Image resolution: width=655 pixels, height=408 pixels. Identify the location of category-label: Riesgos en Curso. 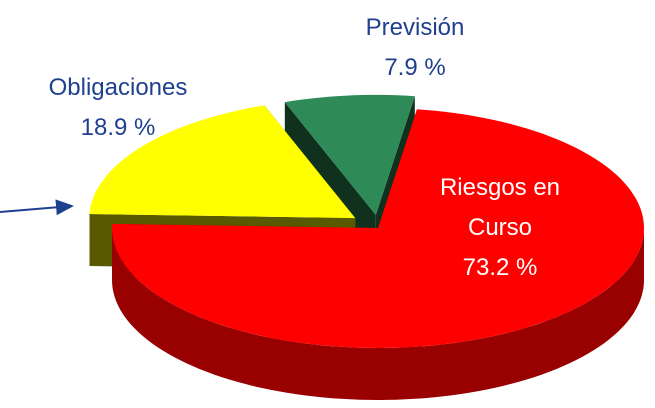
(500, 207).